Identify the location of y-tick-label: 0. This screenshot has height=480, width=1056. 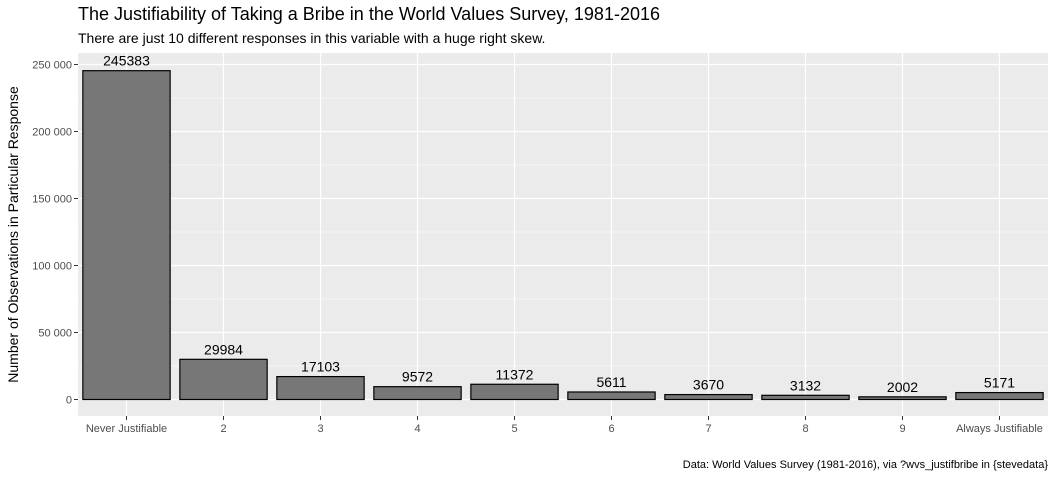
(69, 401).